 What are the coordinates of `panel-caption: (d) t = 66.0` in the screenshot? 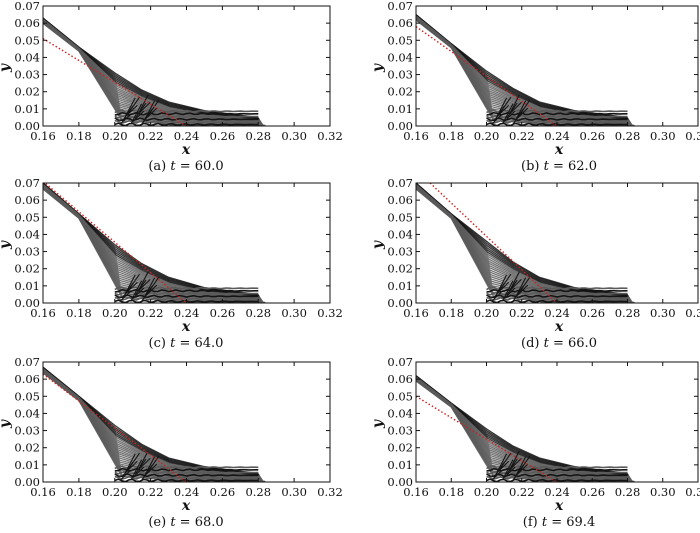 It's located at (559, 343).